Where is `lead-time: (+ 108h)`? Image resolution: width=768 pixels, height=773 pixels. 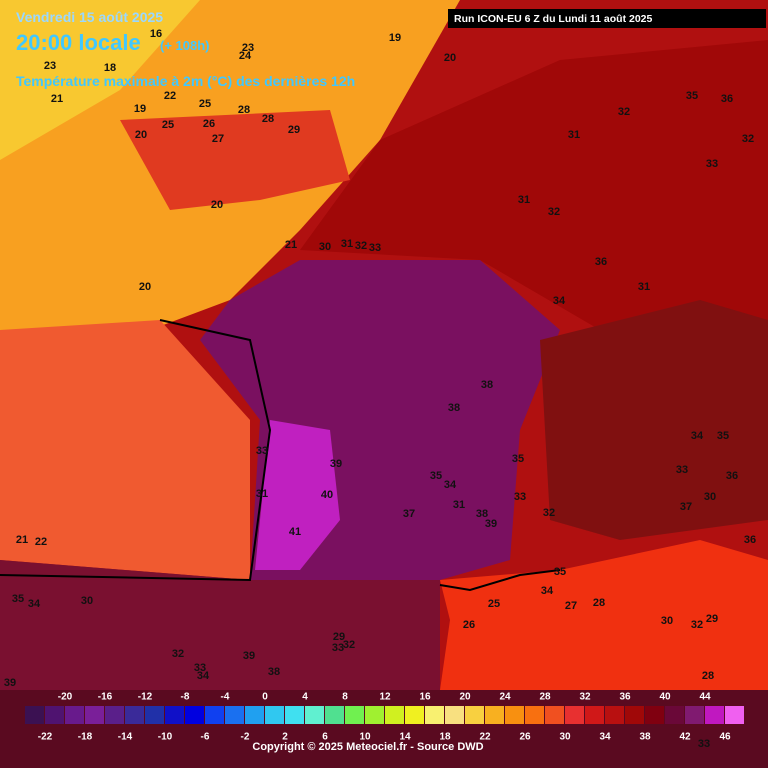
lead-time: (+ 108h) is located at coordinates (185, 45).